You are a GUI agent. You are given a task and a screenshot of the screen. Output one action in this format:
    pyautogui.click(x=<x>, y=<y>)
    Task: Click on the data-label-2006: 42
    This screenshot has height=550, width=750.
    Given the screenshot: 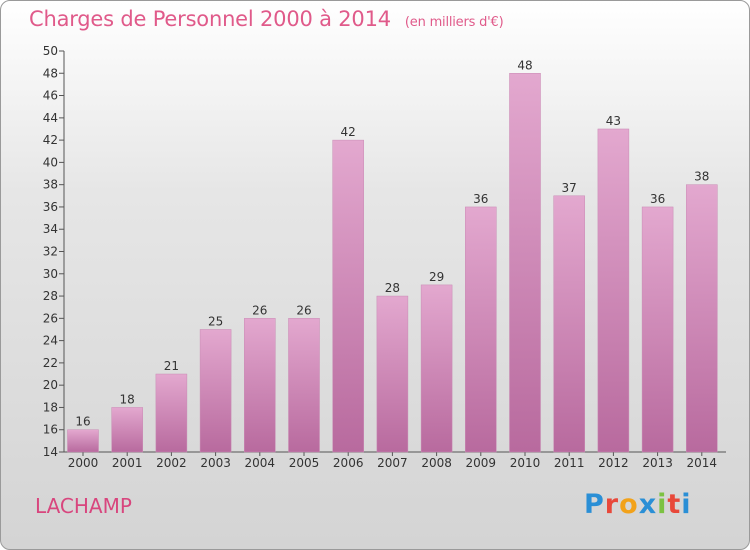 What is the action you would take?
    pyautogui.click(x=348, y=132)
    